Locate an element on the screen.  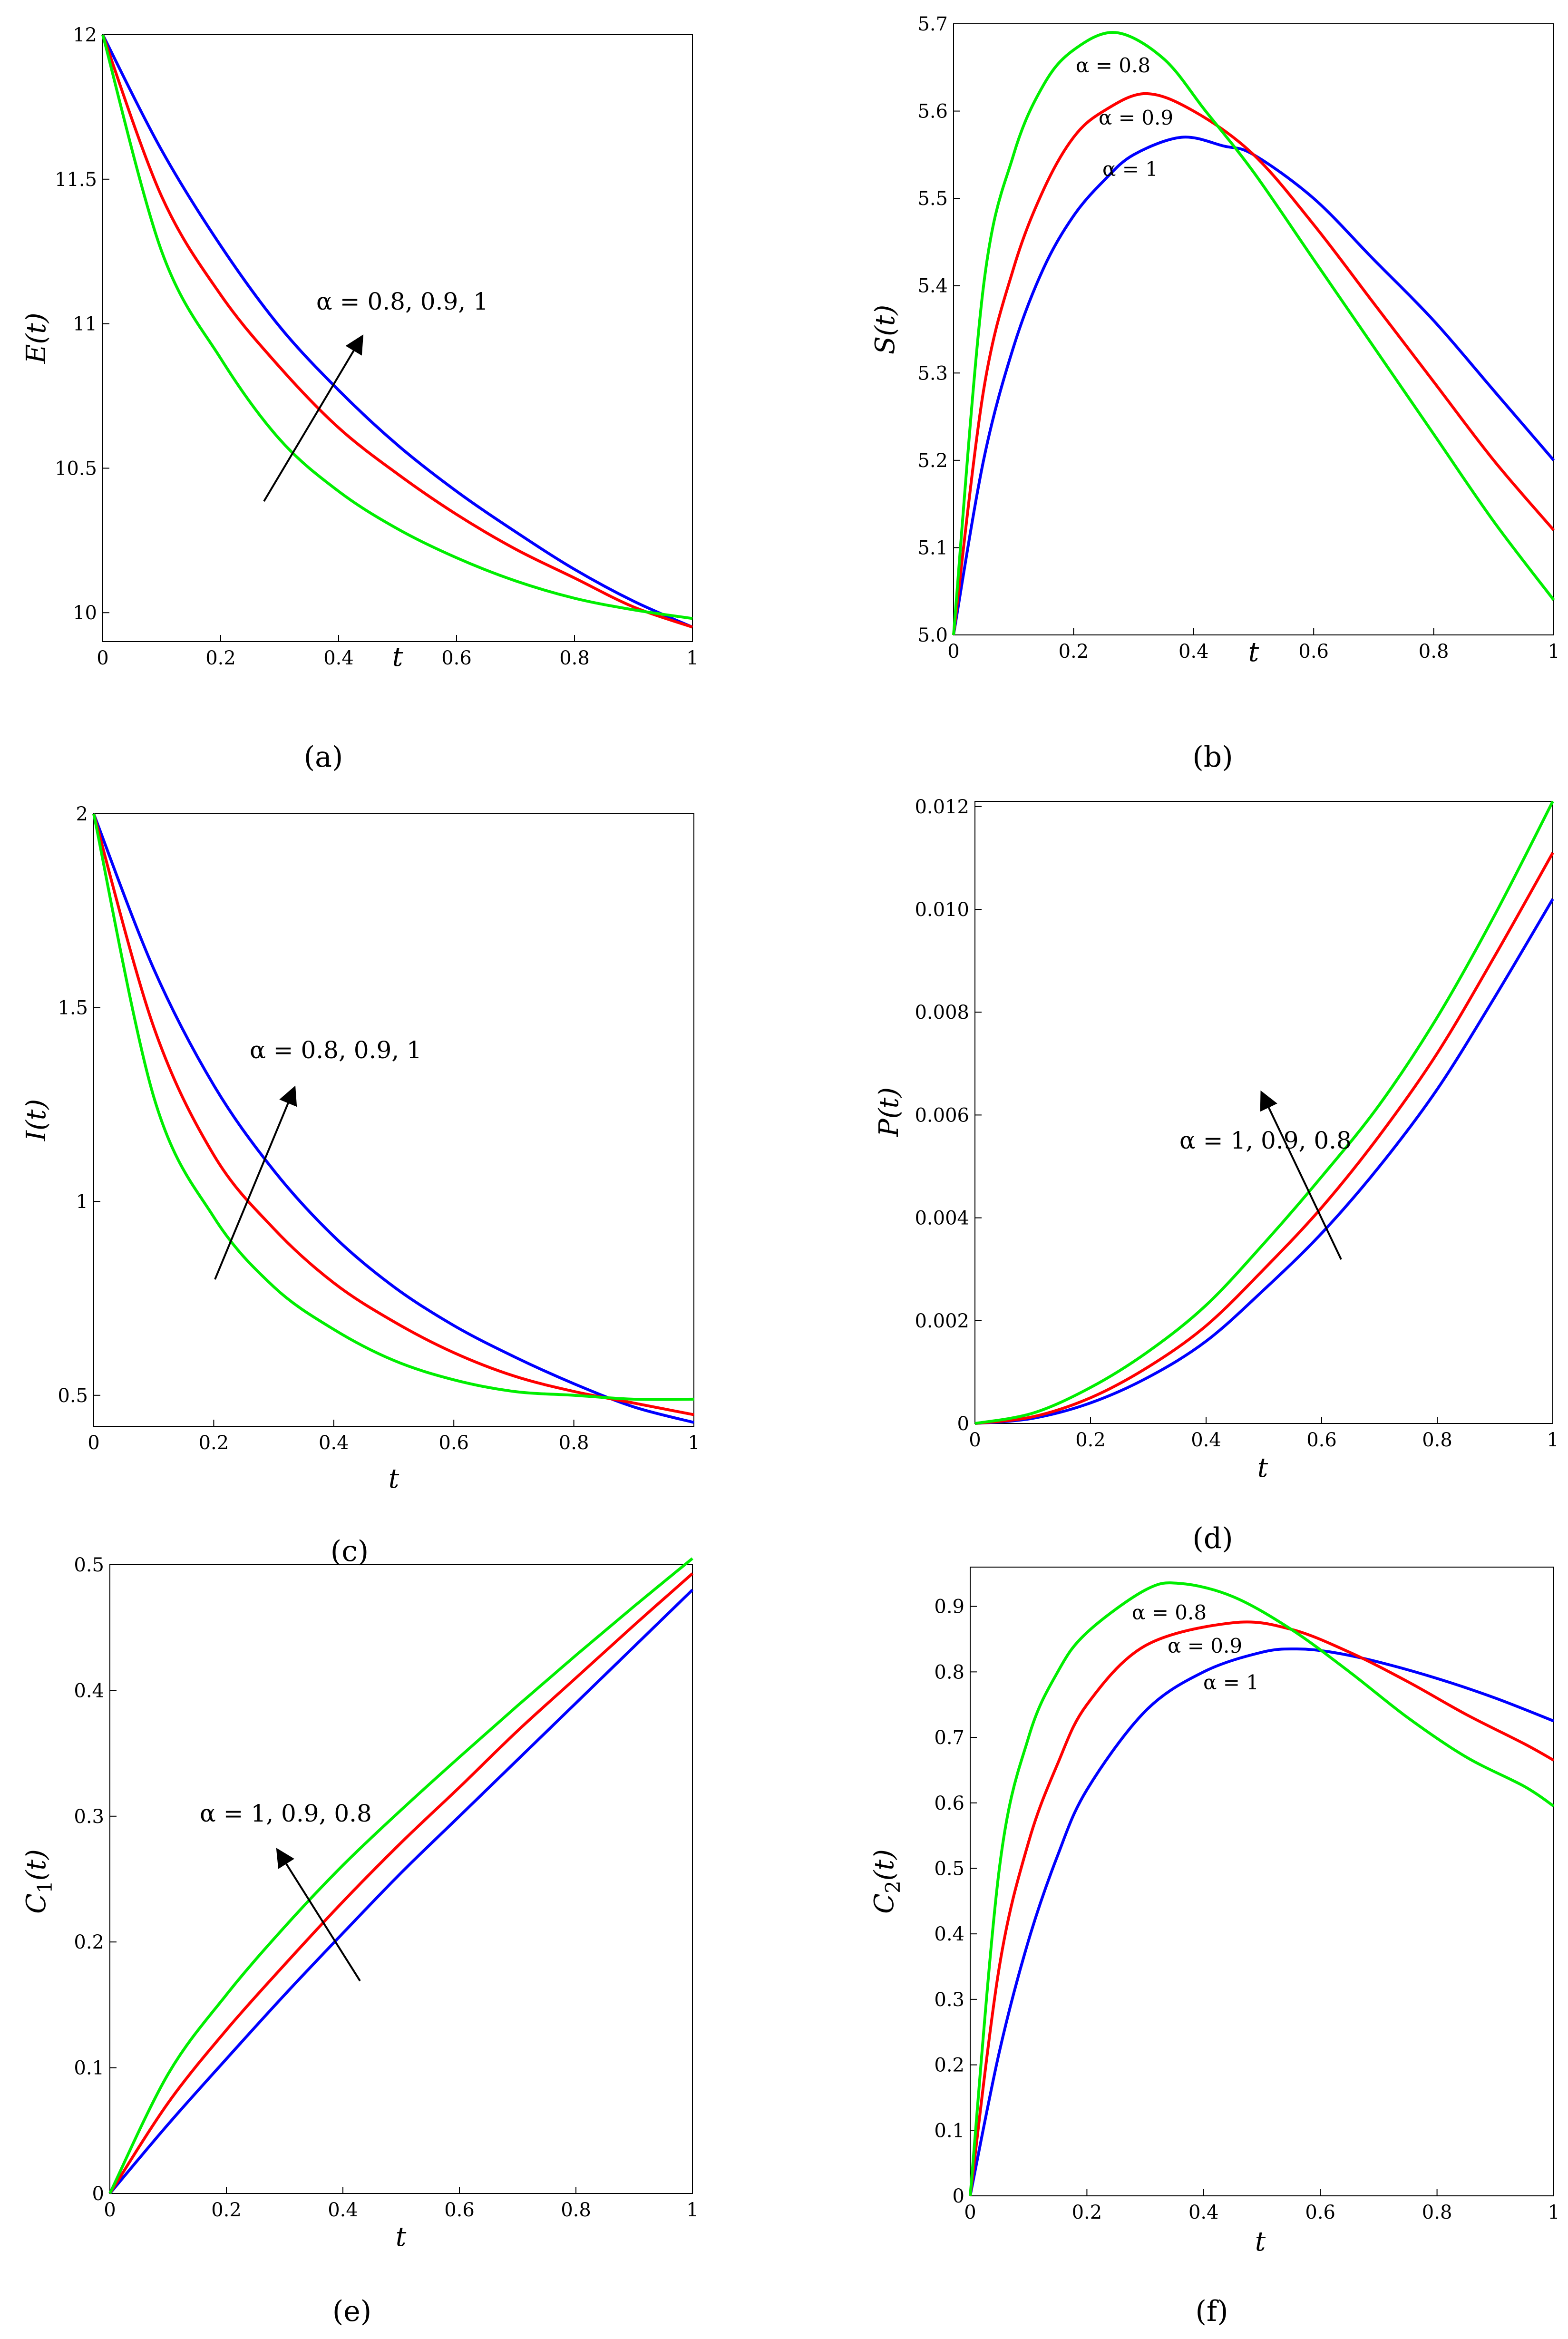
y-tick-label: 0.1 is located at coordinates (89, 2068).